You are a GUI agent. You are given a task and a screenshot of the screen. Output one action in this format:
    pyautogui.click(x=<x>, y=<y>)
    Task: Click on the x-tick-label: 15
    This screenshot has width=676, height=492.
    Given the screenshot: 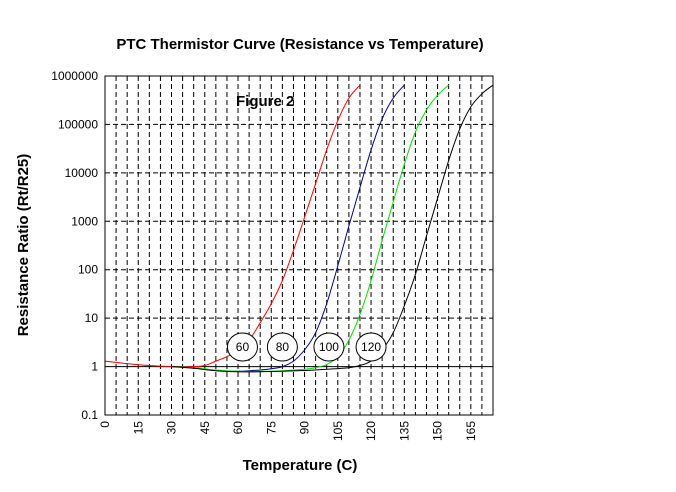 What is the action you would take?
    pyautogui.click(x=138, y=428)
    